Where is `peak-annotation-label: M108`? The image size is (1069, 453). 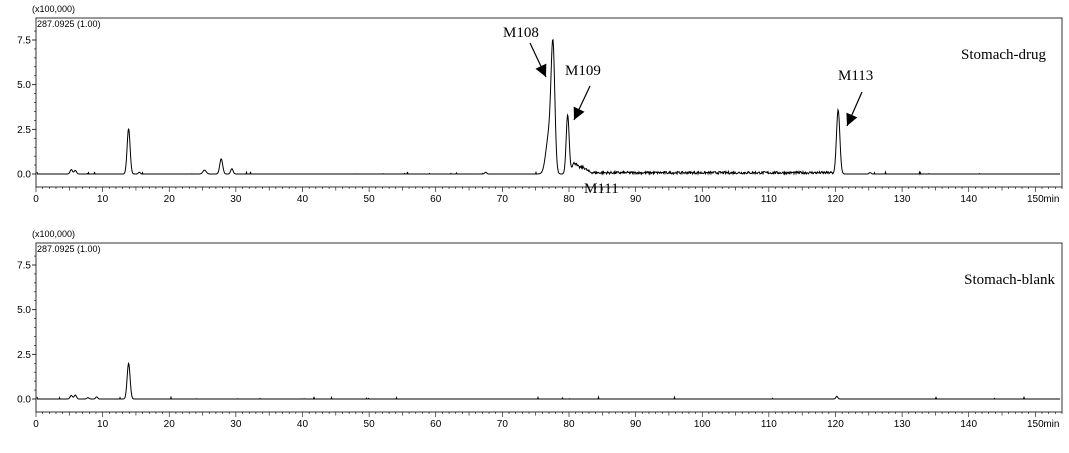 peak-annotation-label: M108 is located at coordinates (521, 33).